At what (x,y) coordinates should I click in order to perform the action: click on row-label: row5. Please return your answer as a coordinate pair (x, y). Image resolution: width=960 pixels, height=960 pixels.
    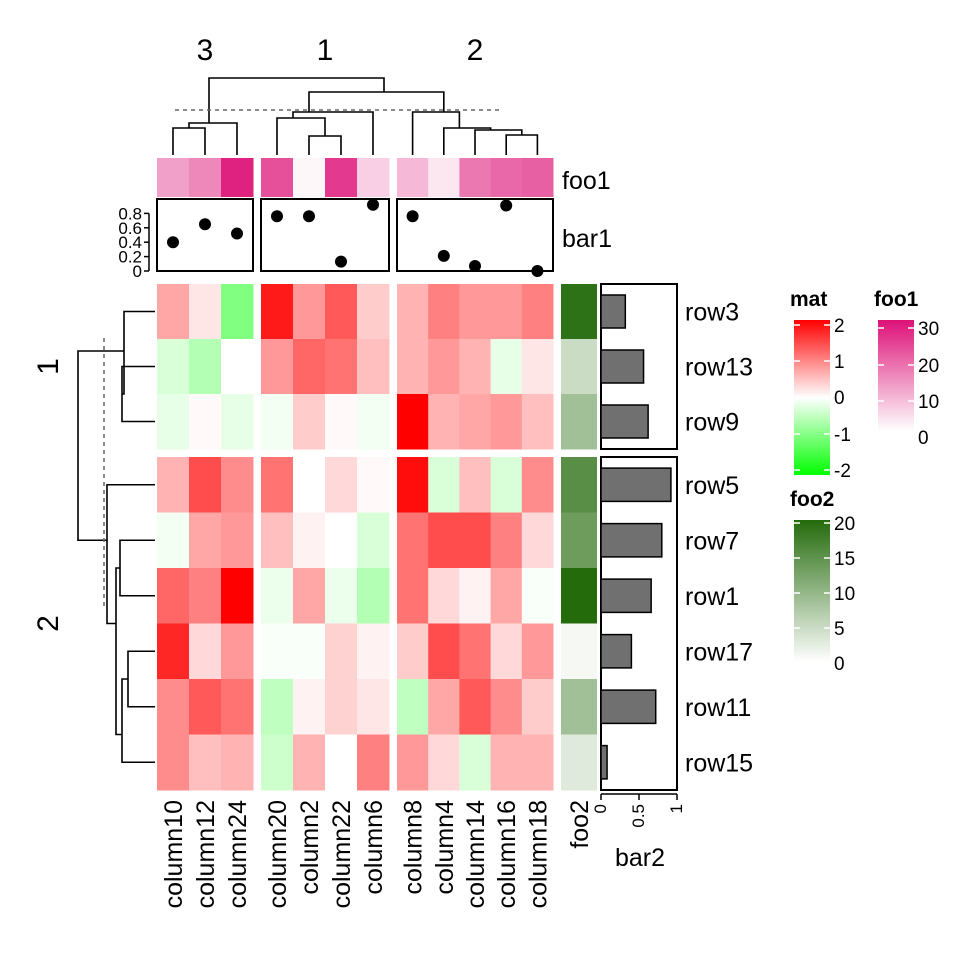
    Looking at the image, I should click on (712, 486).